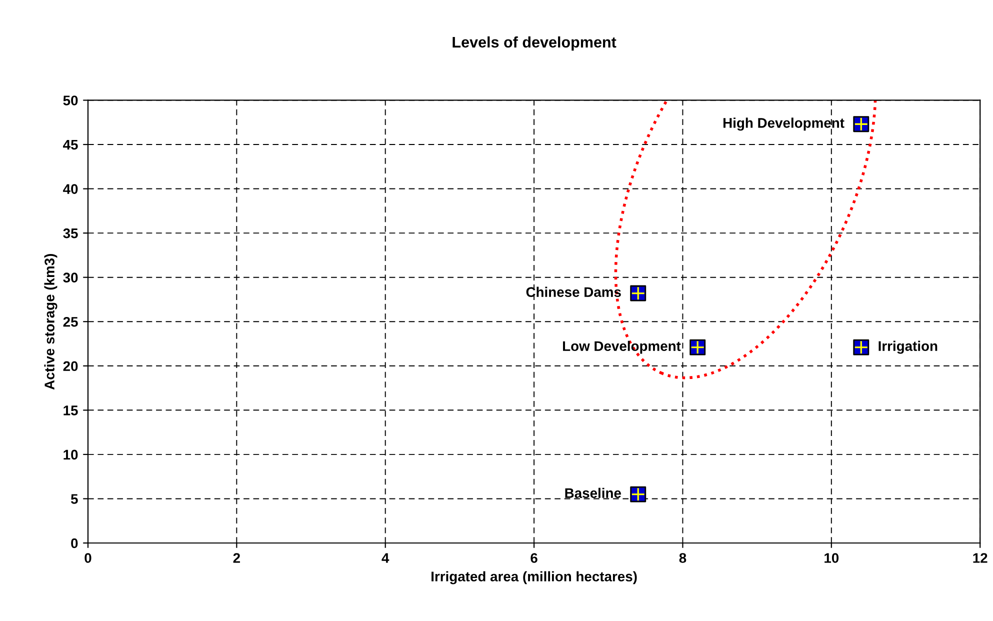  Describe the element at coordinates (74, 543) in the screenshot. I see `y-tick-label: 0` at that location.